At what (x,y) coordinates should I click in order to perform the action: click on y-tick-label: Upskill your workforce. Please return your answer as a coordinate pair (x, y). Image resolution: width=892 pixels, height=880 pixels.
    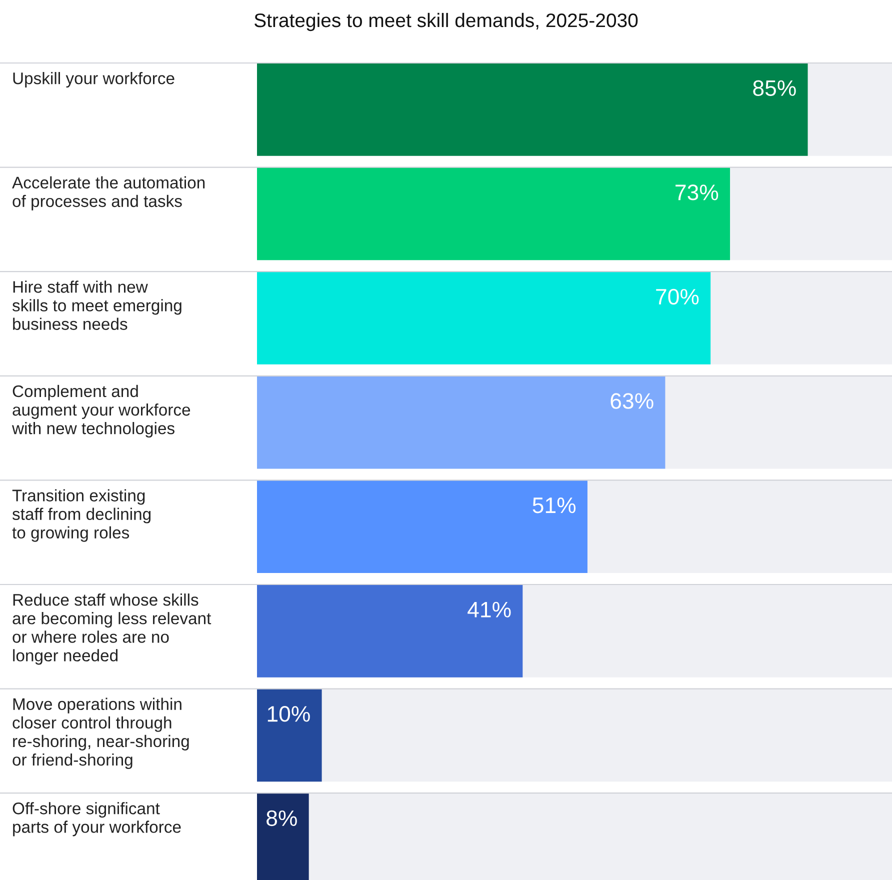
    Looking at the image, I should click on (93, 80).